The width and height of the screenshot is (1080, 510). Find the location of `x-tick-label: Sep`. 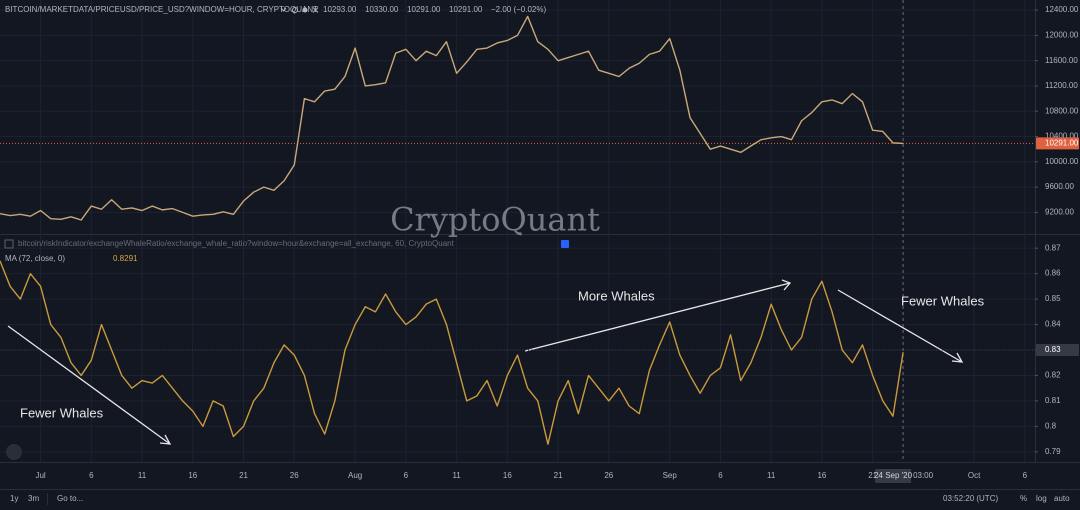

x-tick-label: Sep is located at coordinates (670, 475).